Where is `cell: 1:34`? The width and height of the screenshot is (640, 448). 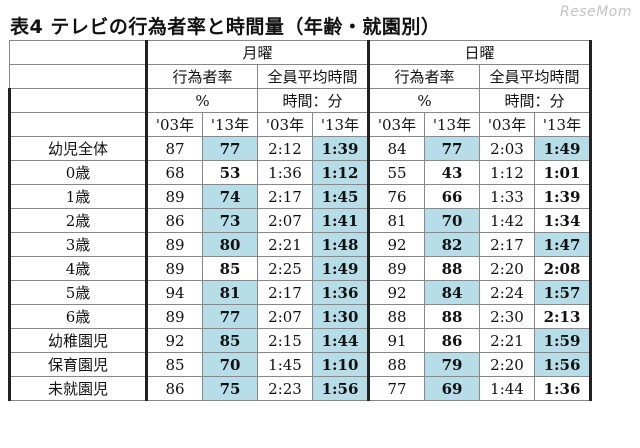 cell: 1:34 is located at coordinates (563, 220).